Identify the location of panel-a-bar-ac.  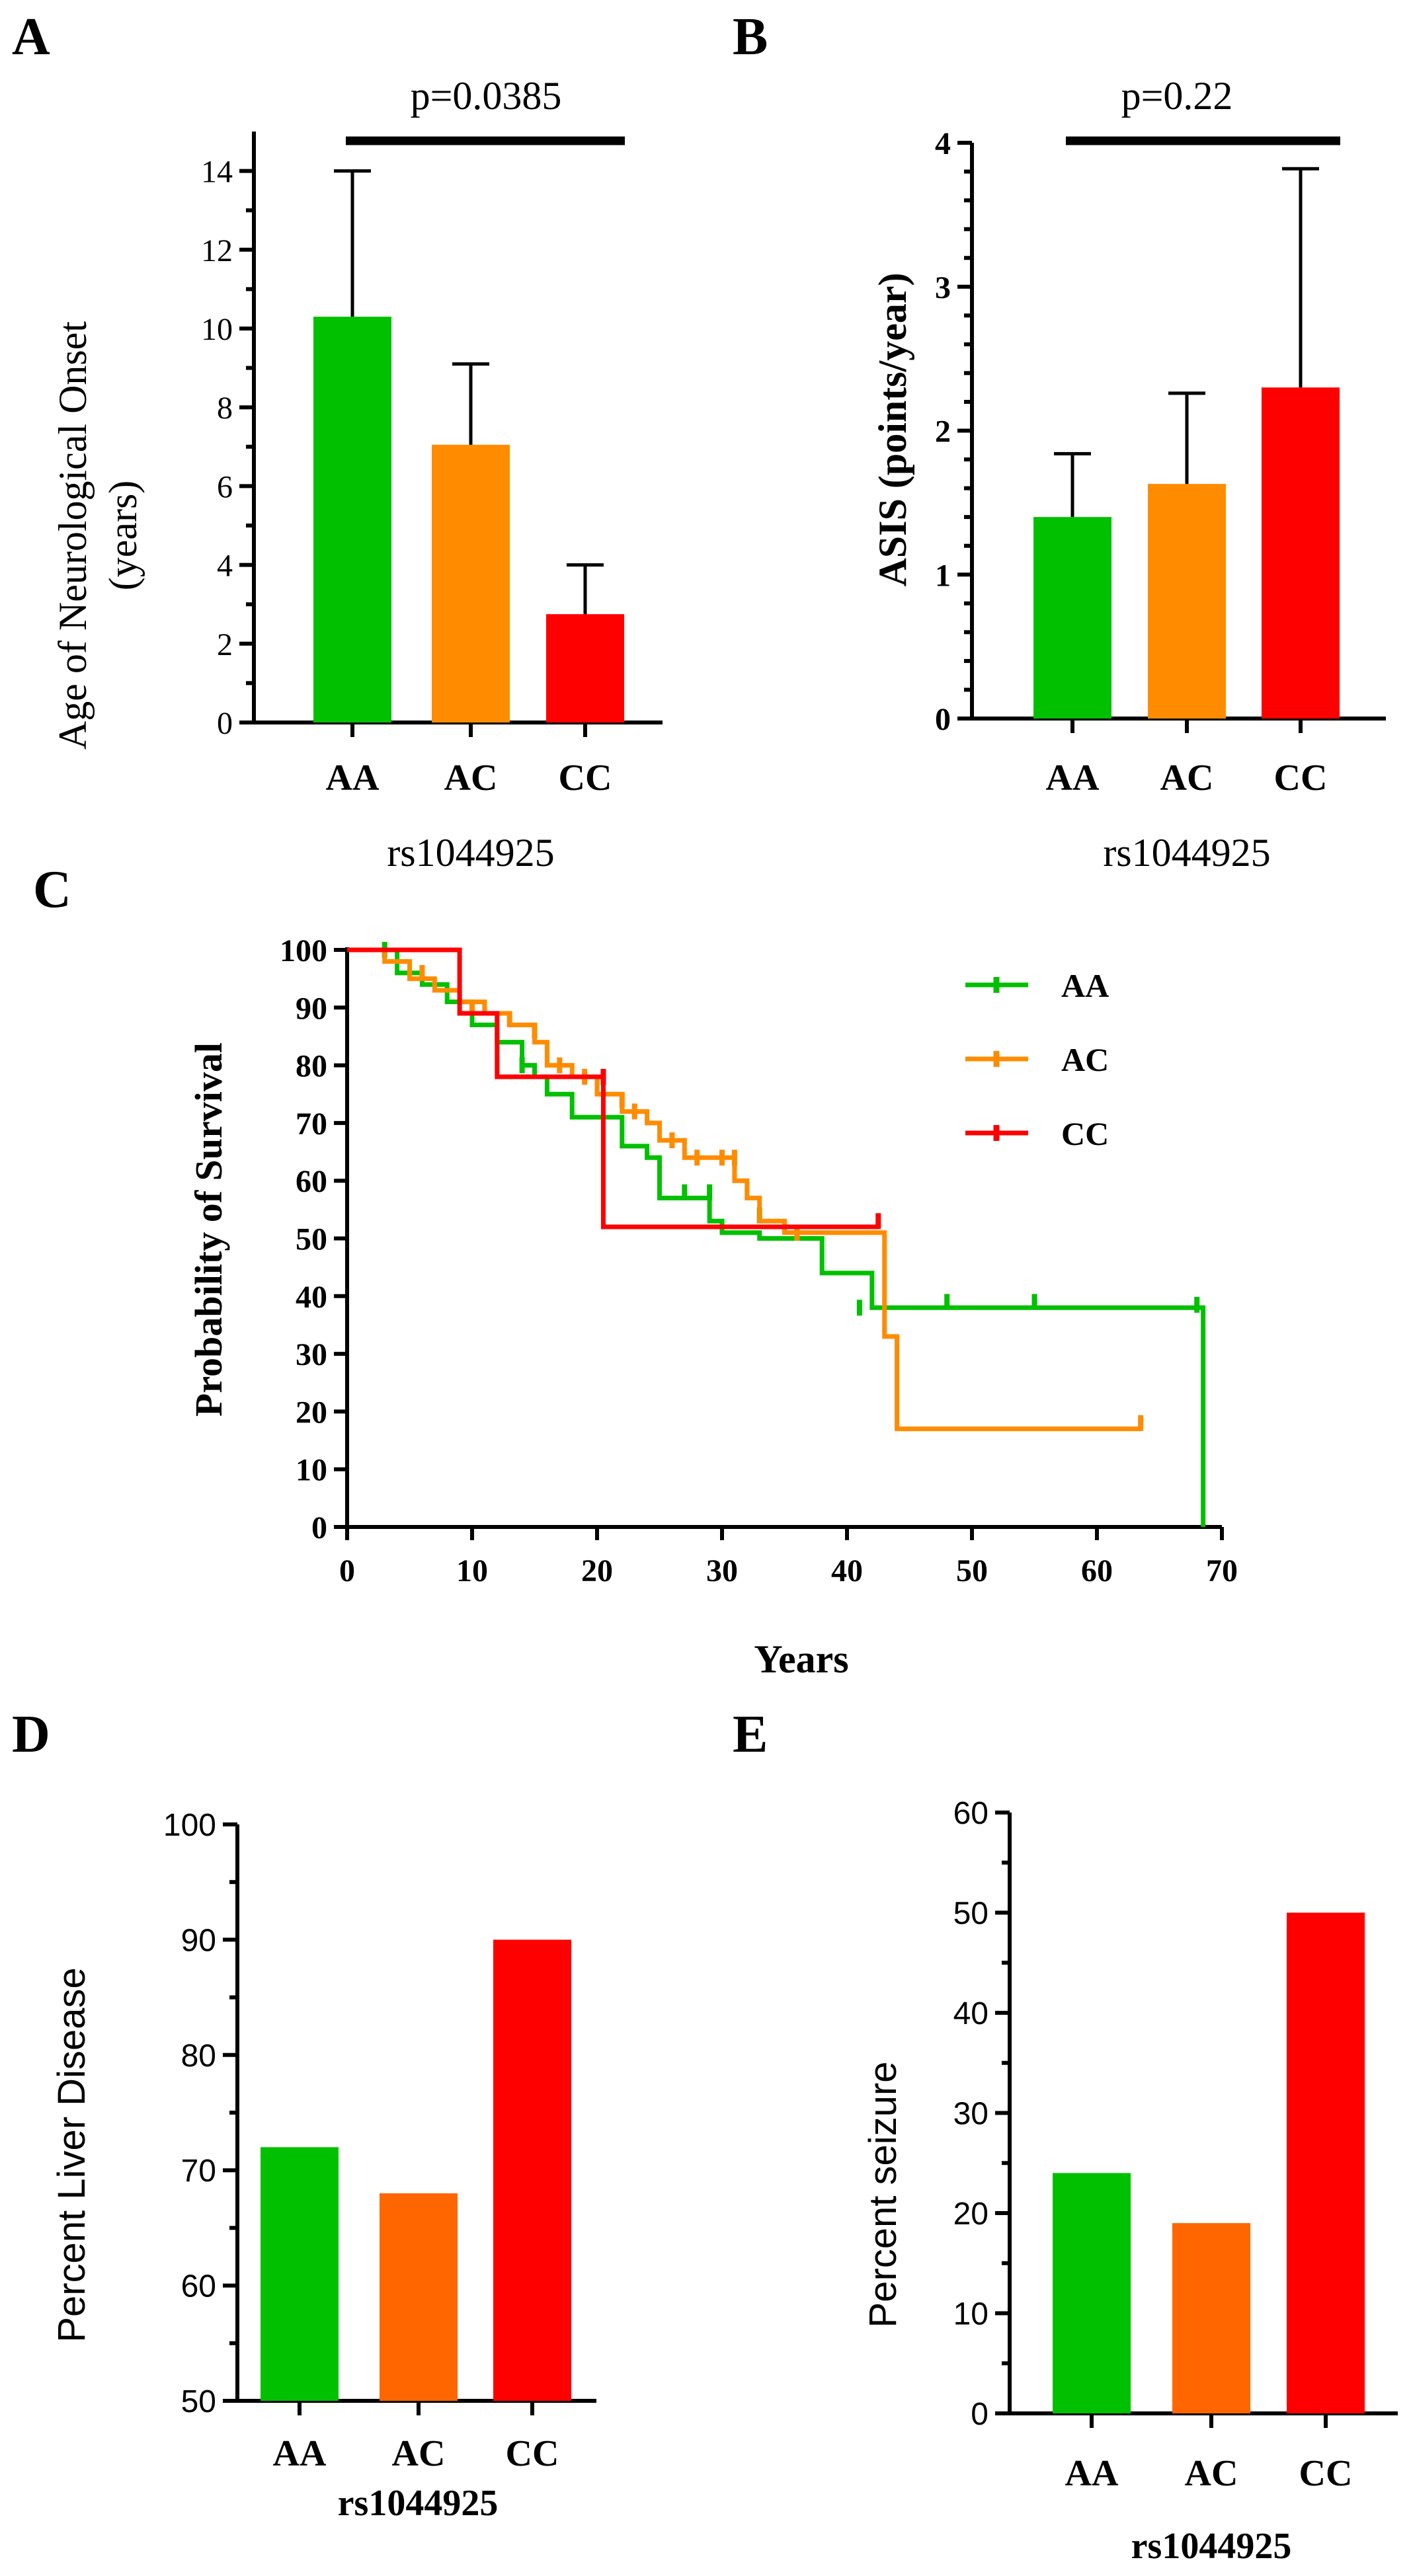
(471, 583).